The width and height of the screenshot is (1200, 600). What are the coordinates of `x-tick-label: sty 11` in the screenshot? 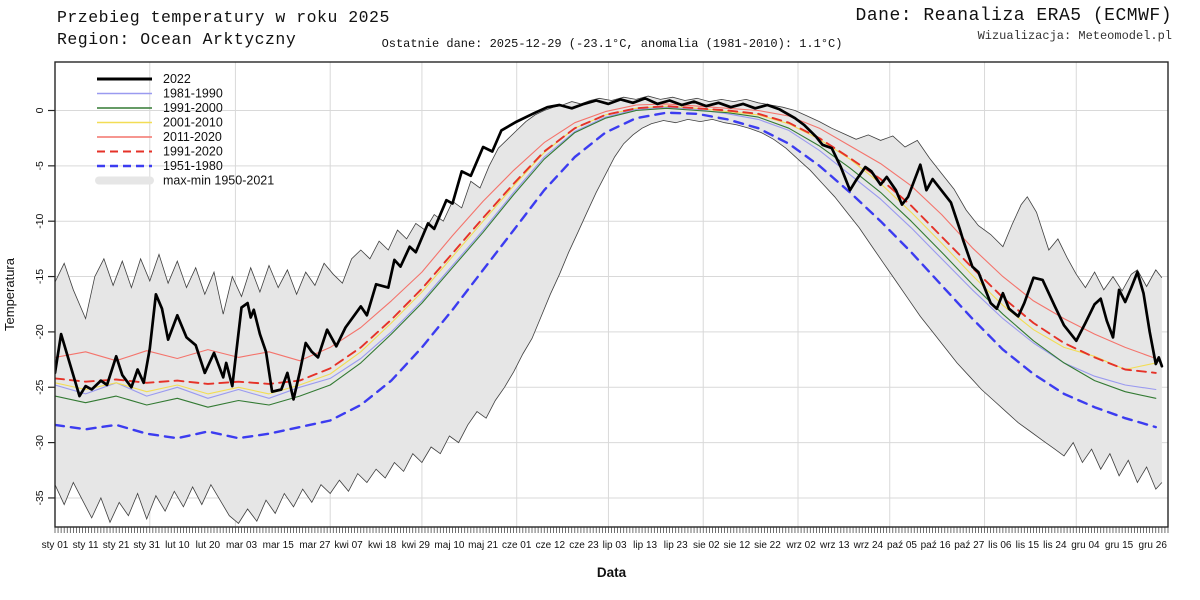 It's located at (86, 545).